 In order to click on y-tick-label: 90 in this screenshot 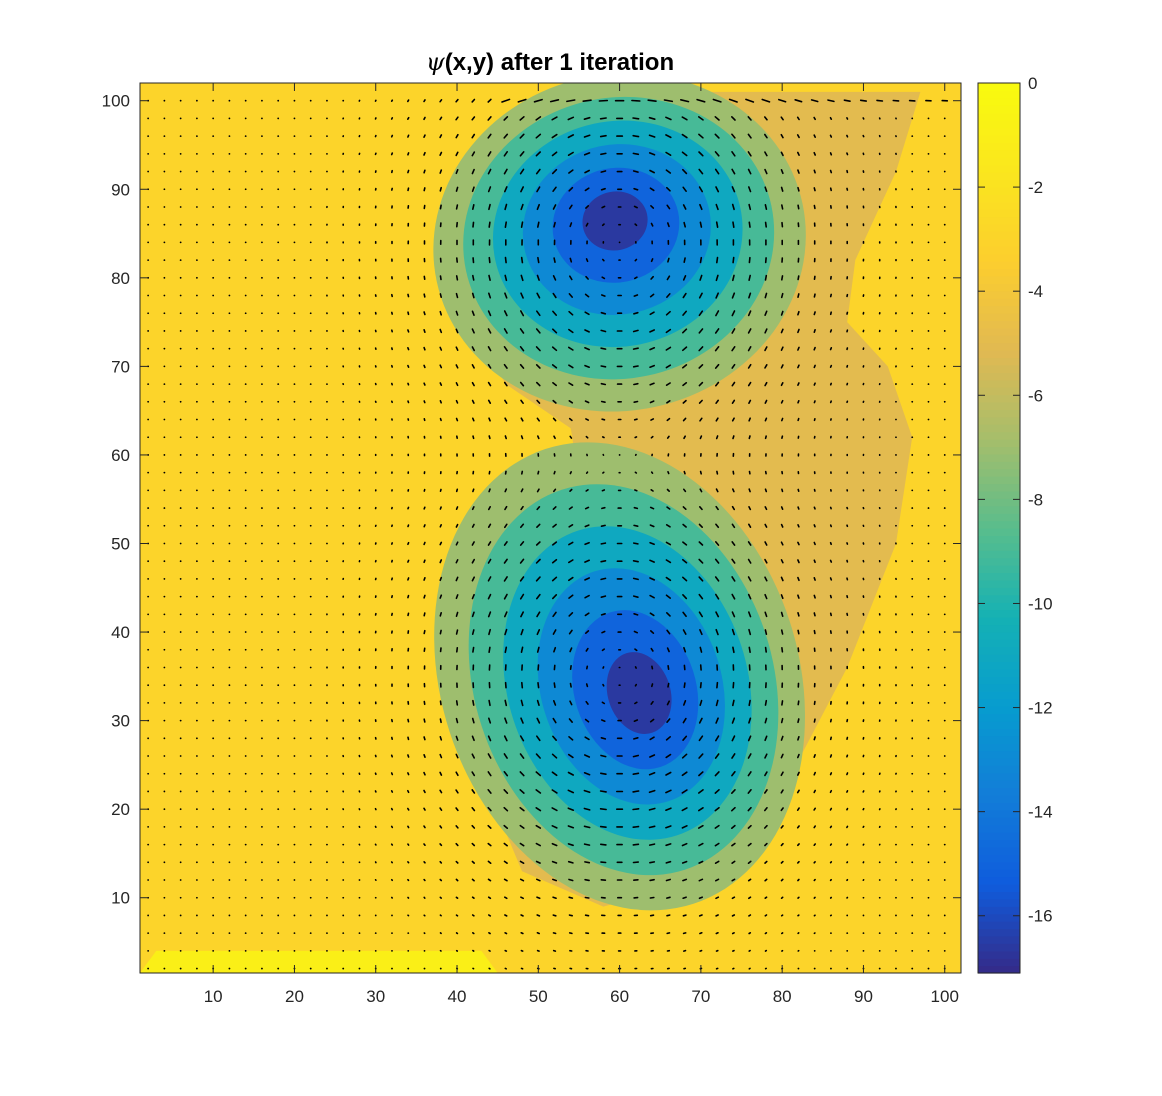, I will do `click(120, 189)`.